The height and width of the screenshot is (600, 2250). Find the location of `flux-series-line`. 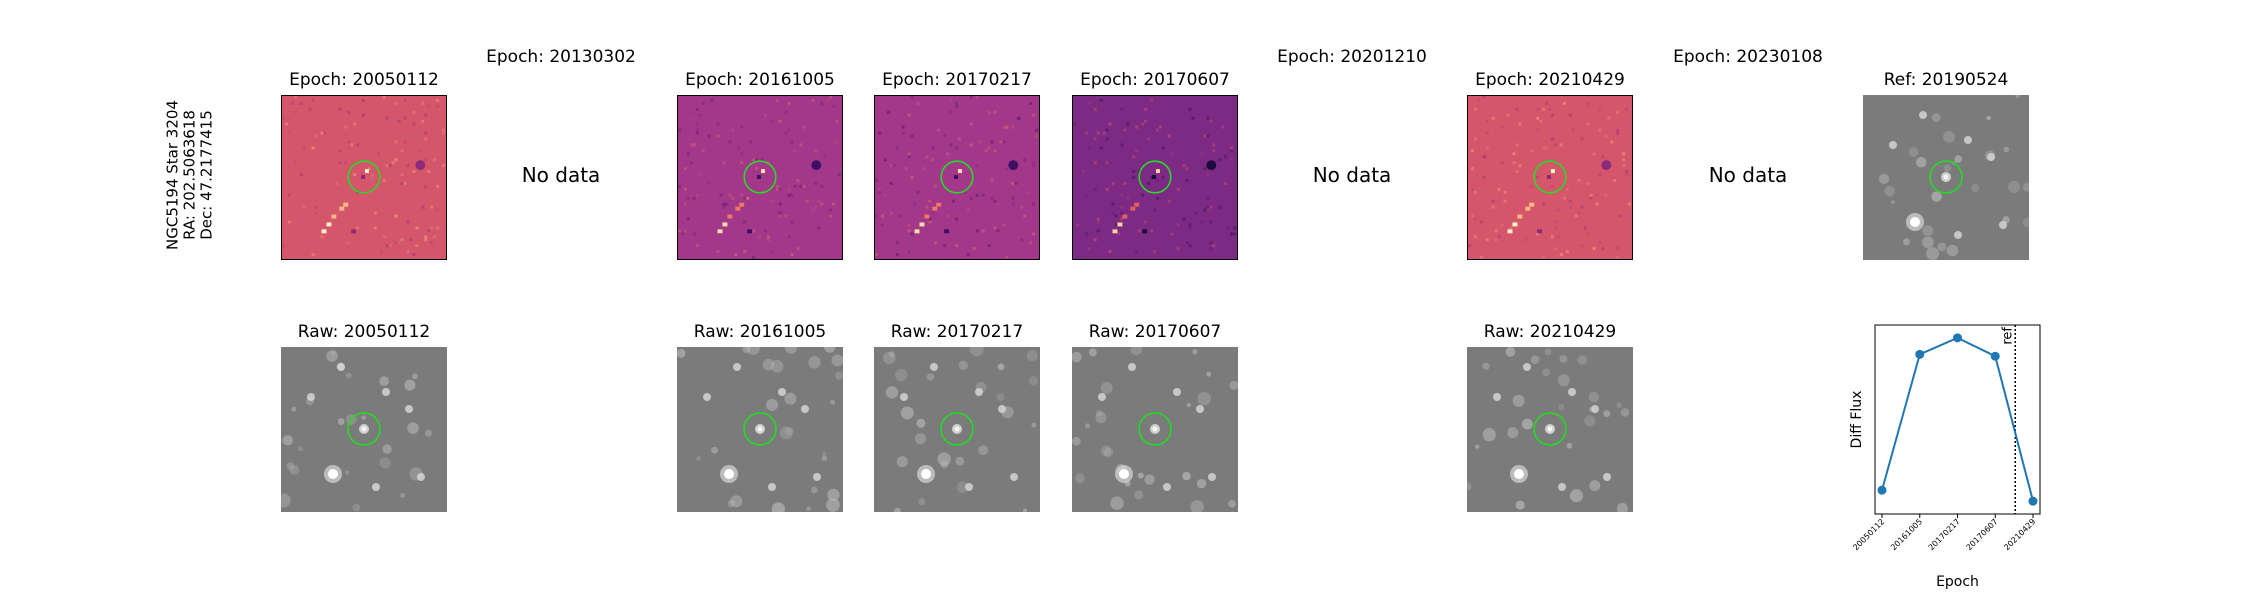

flux-series-line is located at coordinates (1957, 419).